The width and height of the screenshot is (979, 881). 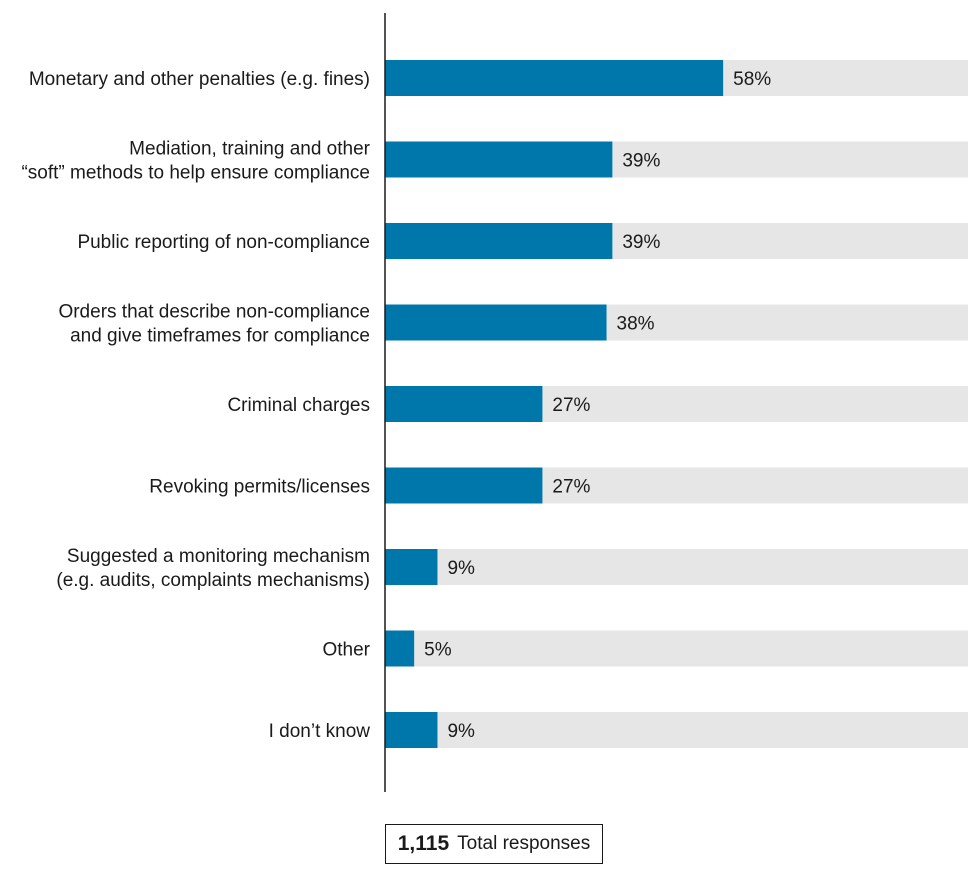 I want to click on total-responses-box: 1,115 Total responses, so click(x=494, y=844).